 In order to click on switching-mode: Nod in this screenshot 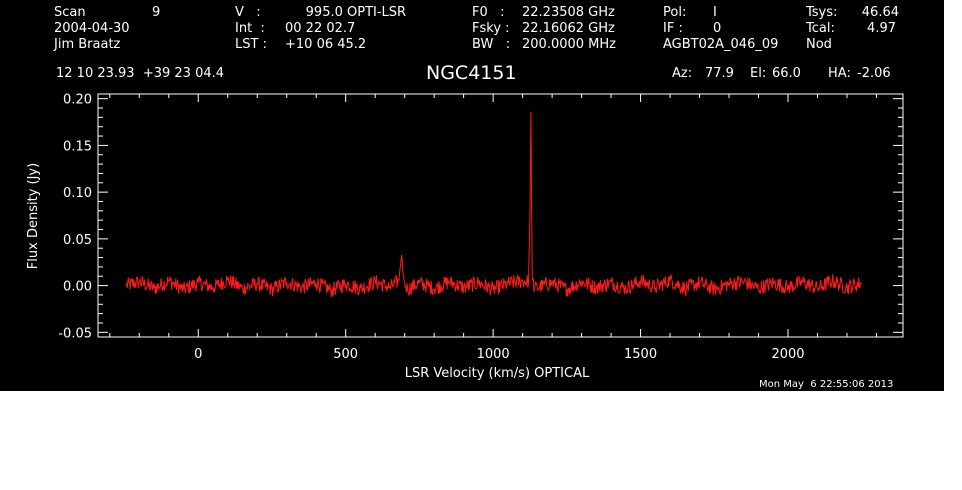, I will do `click(819, 44)`.